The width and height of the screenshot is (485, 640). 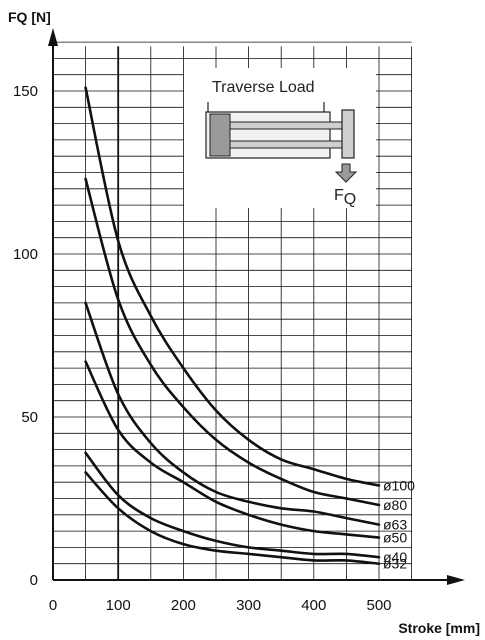 I want to click on y-tick-label: 50, so click(x=29, y=417).